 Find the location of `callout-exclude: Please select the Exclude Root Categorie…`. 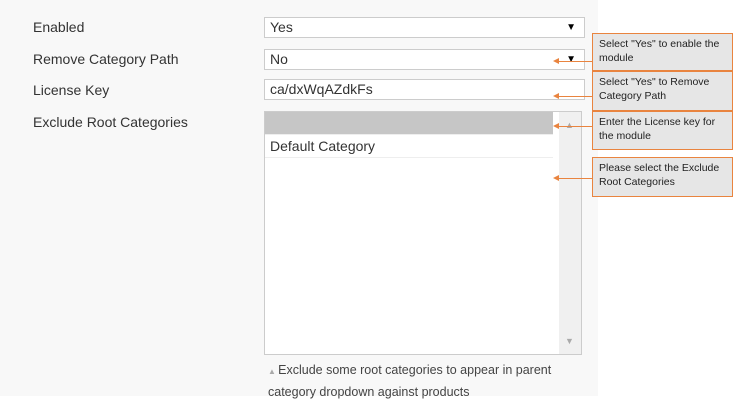

callout-exclude: Please select the Exclude Root Categorie… is located at coordinates (662, 177).